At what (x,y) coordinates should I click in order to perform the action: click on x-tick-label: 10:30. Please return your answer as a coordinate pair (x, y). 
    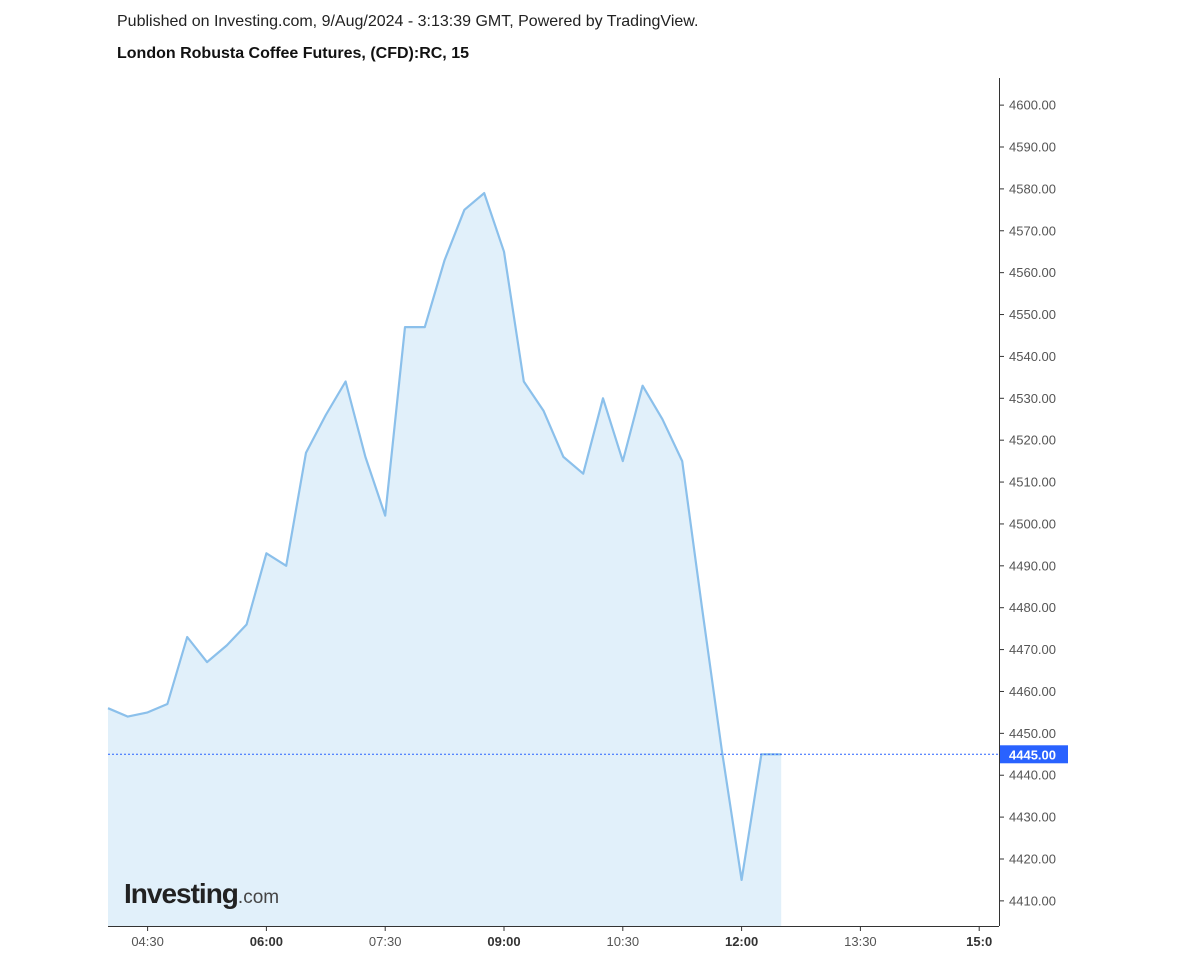
    Looking at the image, I should click on (623, 941).